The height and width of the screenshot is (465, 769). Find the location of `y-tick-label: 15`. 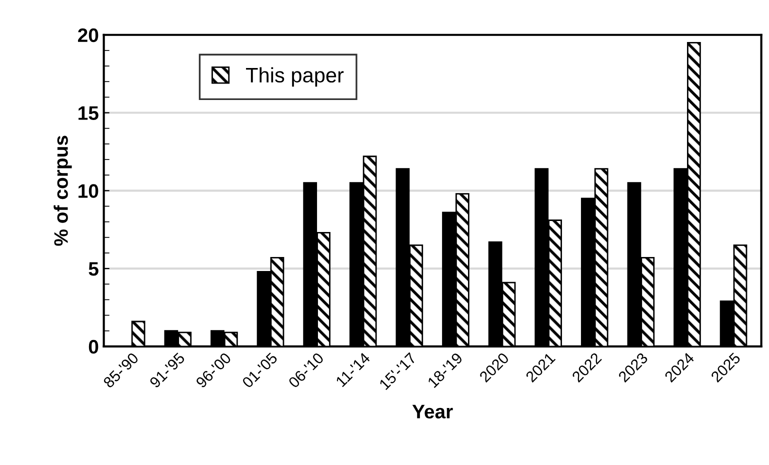

y-tick-label: 15 is located at coordinates (88, 113).